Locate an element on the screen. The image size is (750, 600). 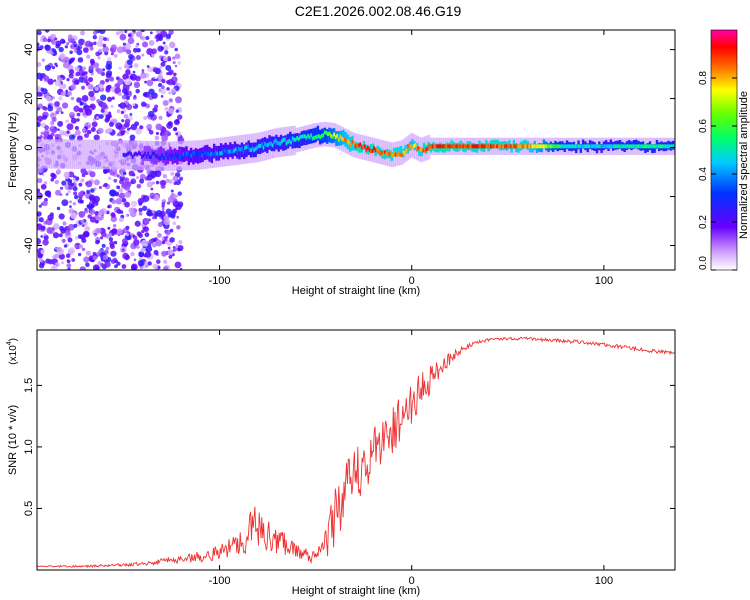
svg-text: (x104) is located at coordinates (12, 351).